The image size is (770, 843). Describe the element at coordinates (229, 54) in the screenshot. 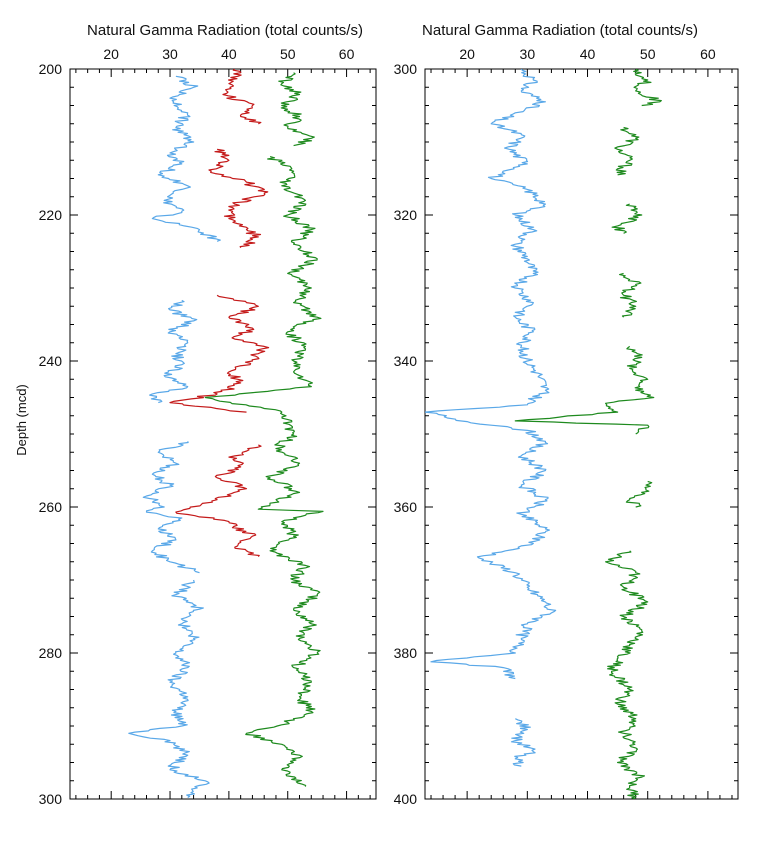

I see `left-x-tick-label: 40` at that location.